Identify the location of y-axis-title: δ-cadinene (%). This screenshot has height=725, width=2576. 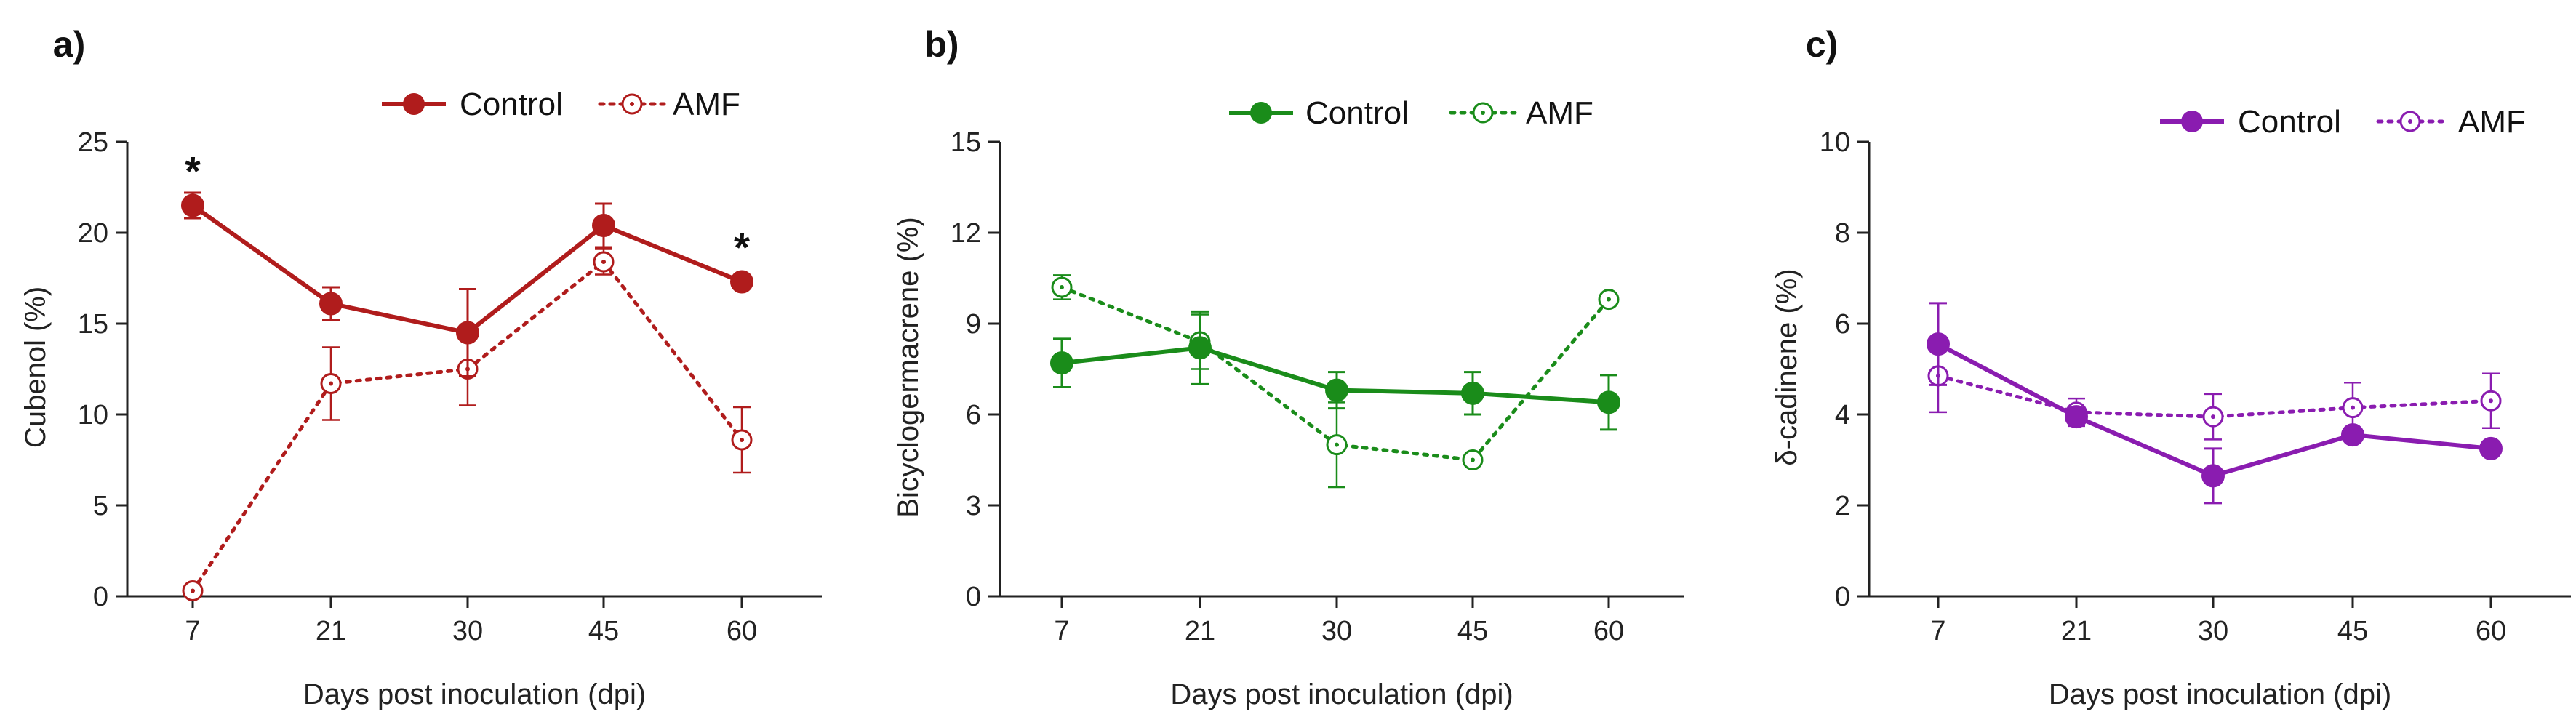
(1787, 366).